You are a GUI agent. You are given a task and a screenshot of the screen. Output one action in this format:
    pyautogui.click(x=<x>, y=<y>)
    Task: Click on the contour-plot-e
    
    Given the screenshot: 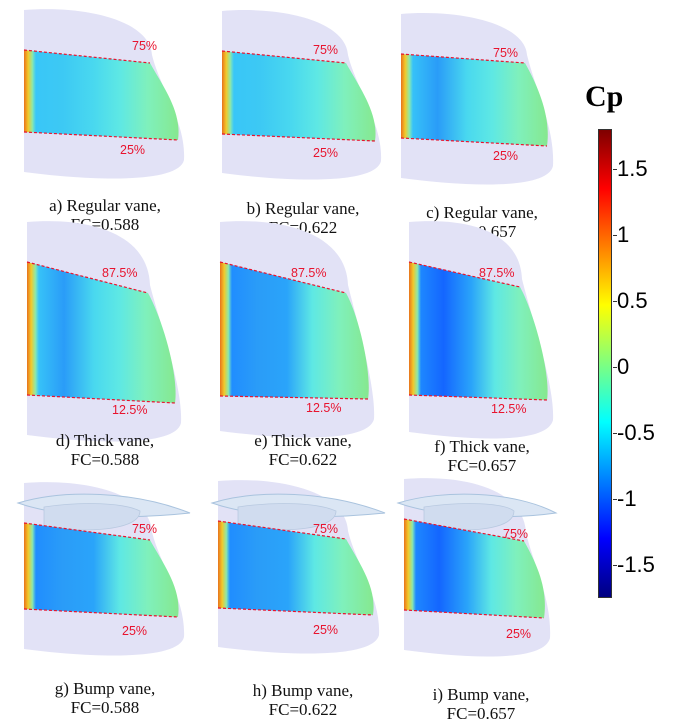 What is the action you would take?
    pyautogui.click(x=297, y=329)
    